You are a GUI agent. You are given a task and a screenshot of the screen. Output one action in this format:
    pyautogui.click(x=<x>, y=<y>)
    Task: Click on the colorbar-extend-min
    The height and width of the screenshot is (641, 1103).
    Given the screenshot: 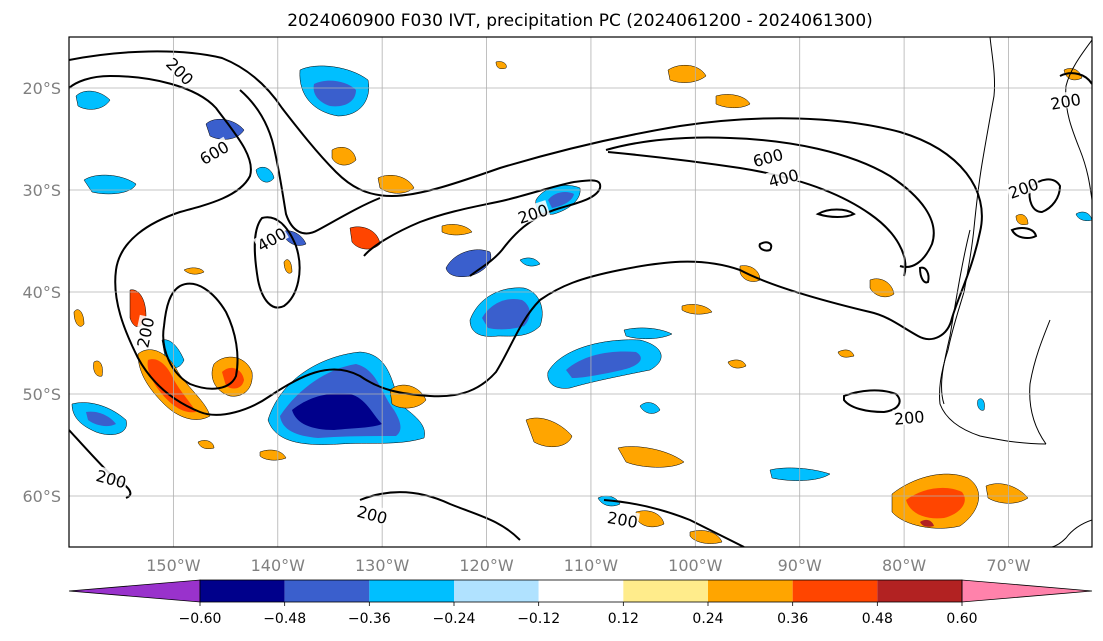 What is the action you would take?
    pyautogui.click(x=134, y=591)
    